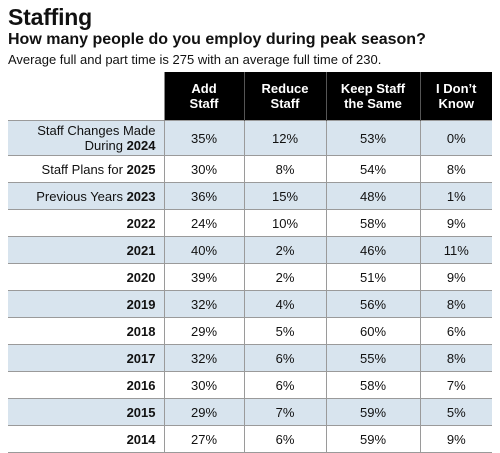 The image size is (500, 453). I want to click on row-label: Previous Years 2023, so click(86, 196).